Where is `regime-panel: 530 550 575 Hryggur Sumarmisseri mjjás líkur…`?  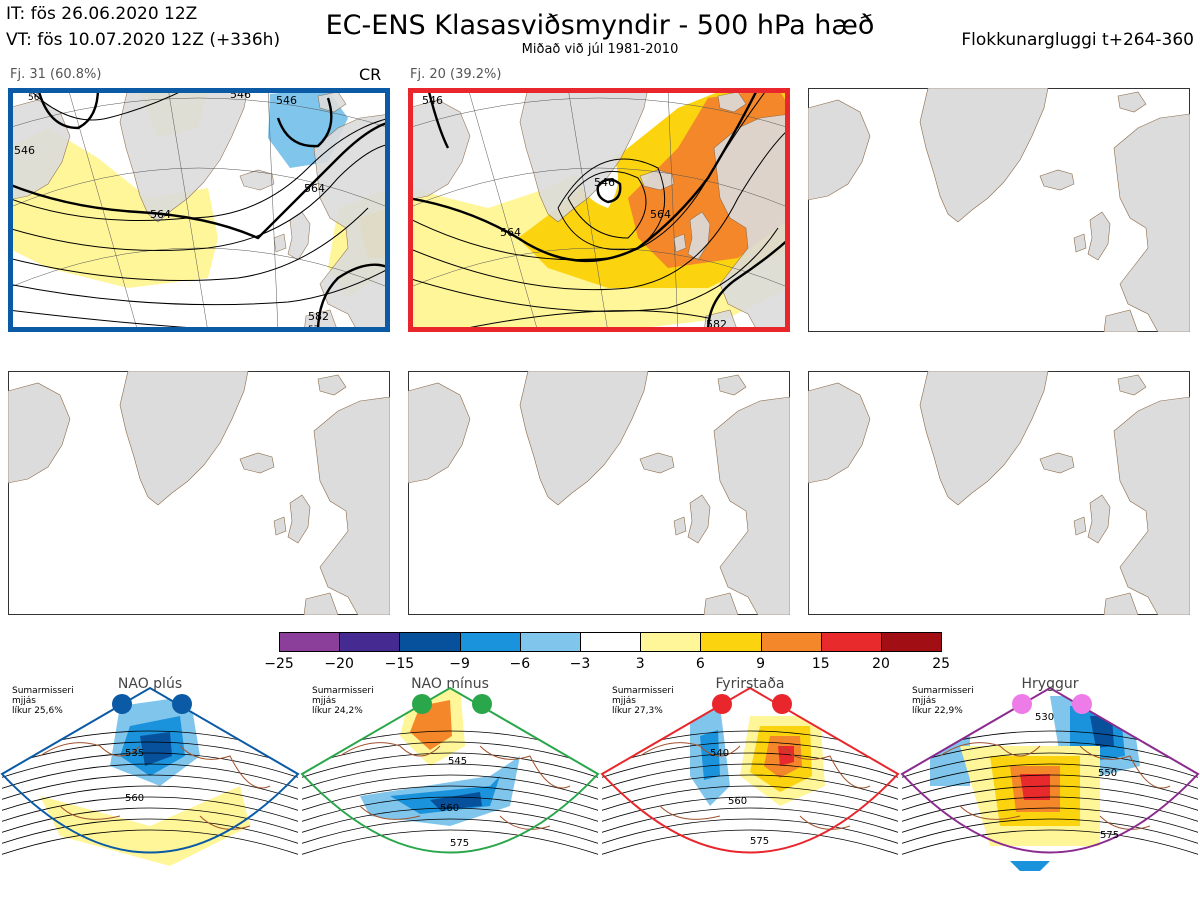
regime-panel: 530 550 575 Hryggur Sumarmisseri mjjás líkur… is located at coordinates (1050, 796).